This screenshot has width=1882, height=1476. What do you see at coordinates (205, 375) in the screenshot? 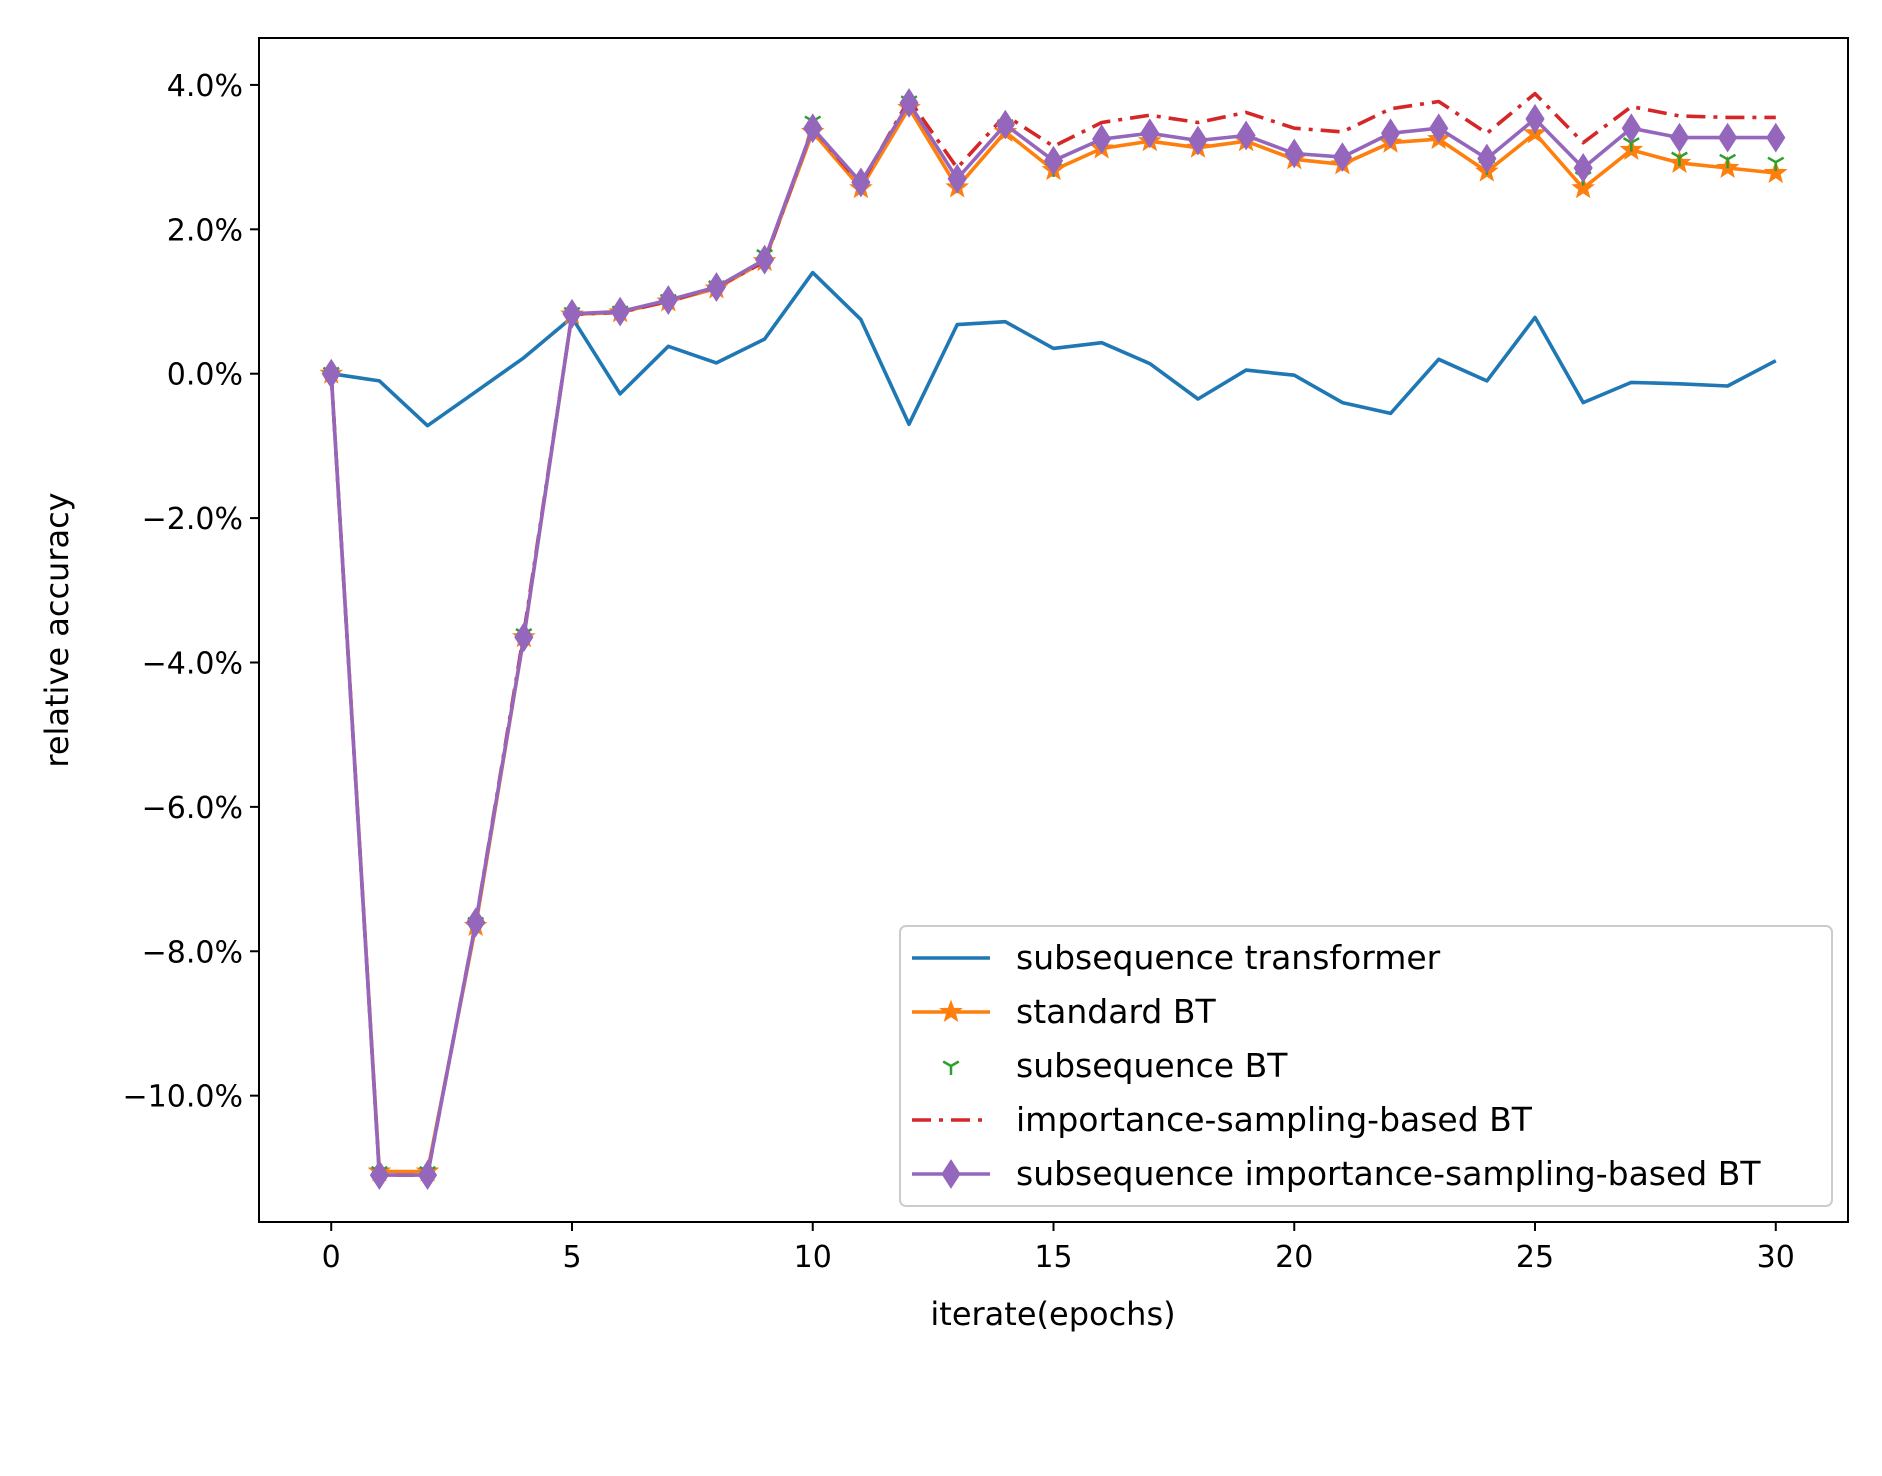
I see `y-tick-label: 0.0%` at bounding box center [205, 375].